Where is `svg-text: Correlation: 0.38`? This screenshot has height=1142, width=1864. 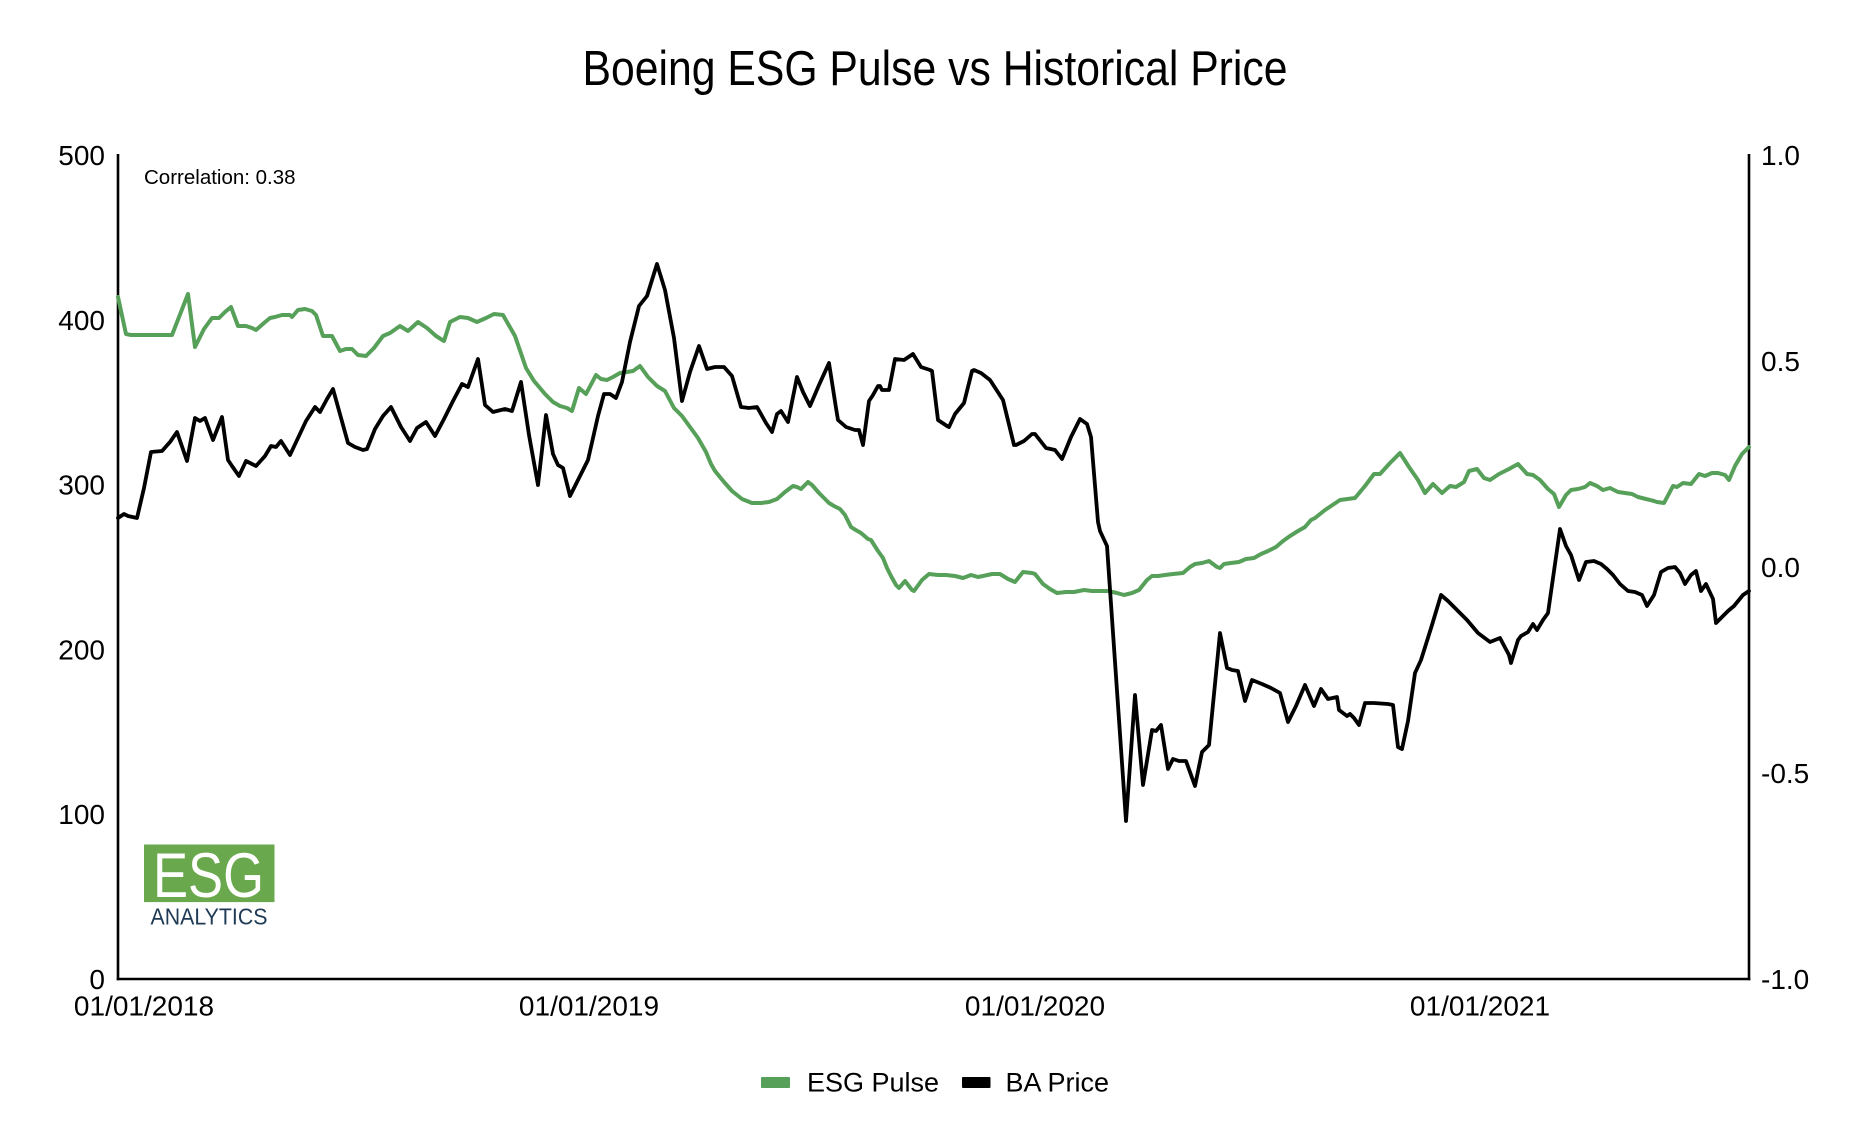 svg-text: Correlation: 0.38 is located at coordinates (220, 177).